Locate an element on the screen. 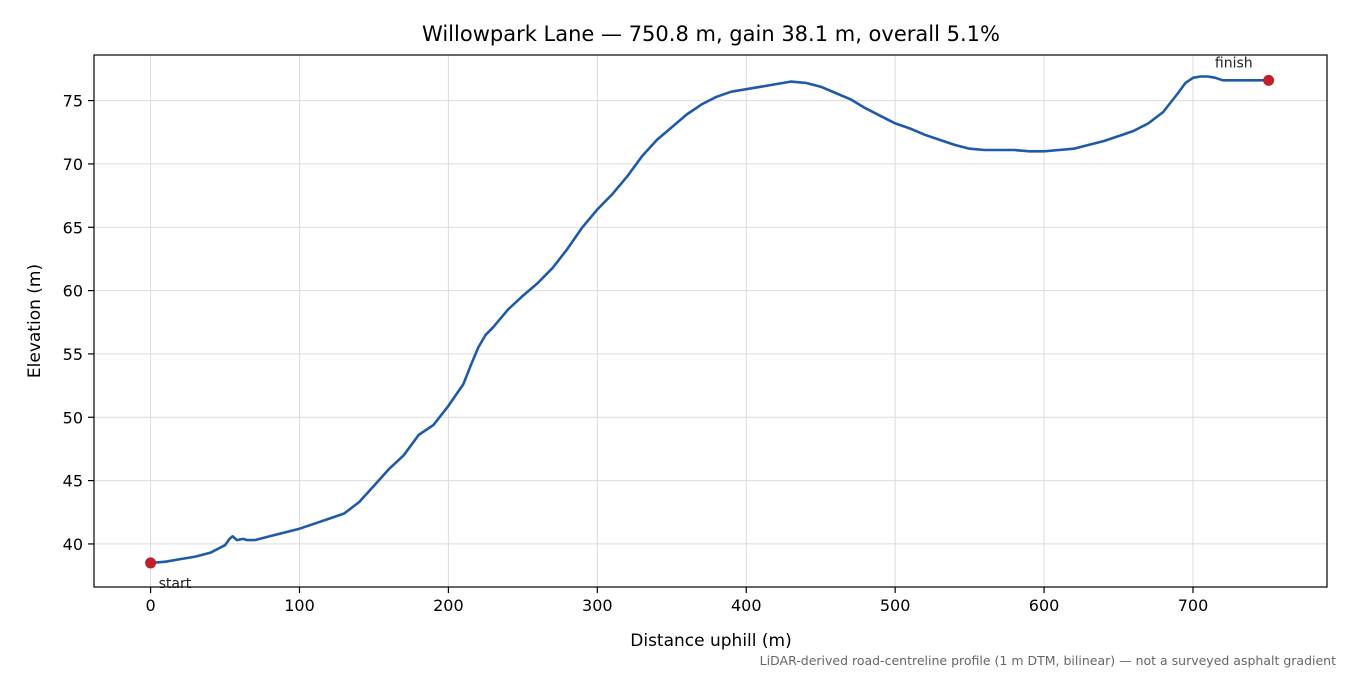  x-tick-label: 200 is located at coordinates (448, 605).